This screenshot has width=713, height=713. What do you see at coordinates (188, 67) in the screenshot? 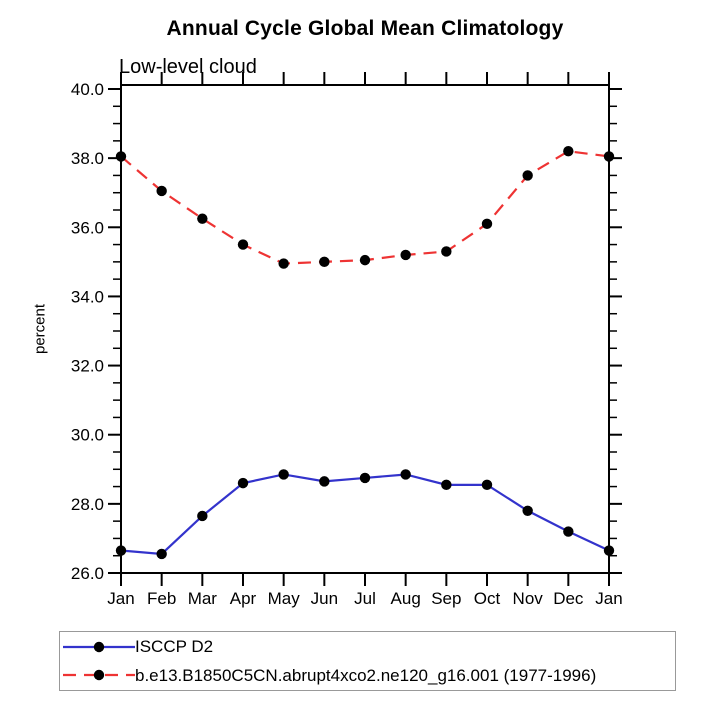
I see `chart-subtitle: Low-level cloud` at bounding box center [188, 67].